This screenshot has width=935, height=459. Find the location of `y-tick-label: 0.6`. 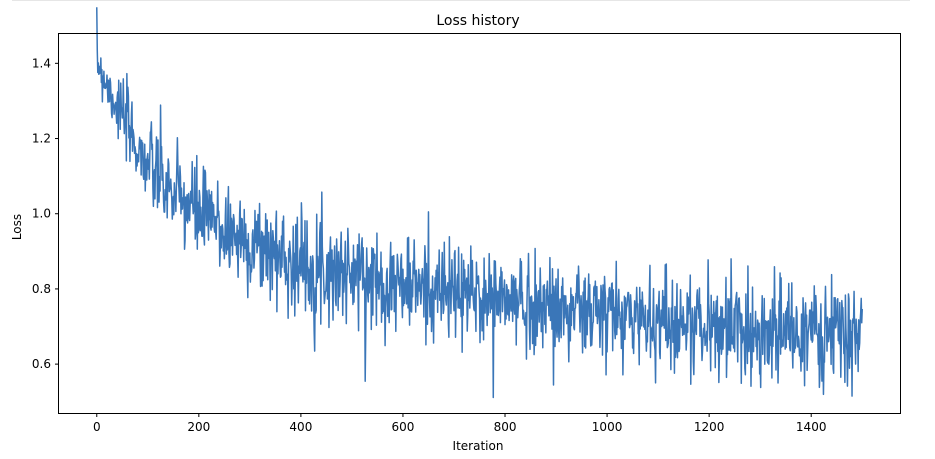

y-tick-label: 0.6 is located at coordinates (41, 364).